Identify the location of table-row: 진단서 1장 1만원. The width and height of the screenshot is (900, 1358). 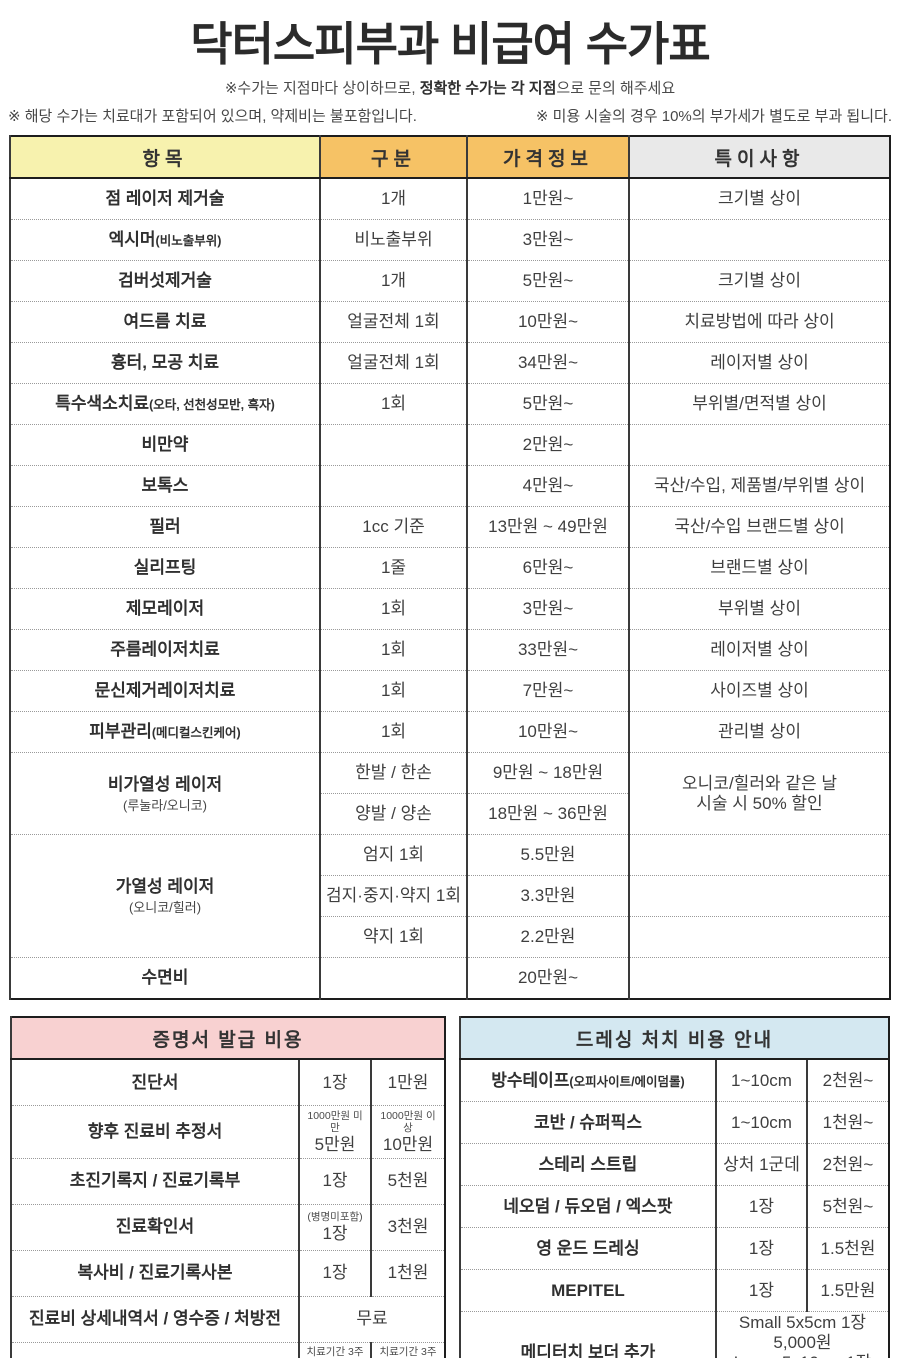
(227, 1082).